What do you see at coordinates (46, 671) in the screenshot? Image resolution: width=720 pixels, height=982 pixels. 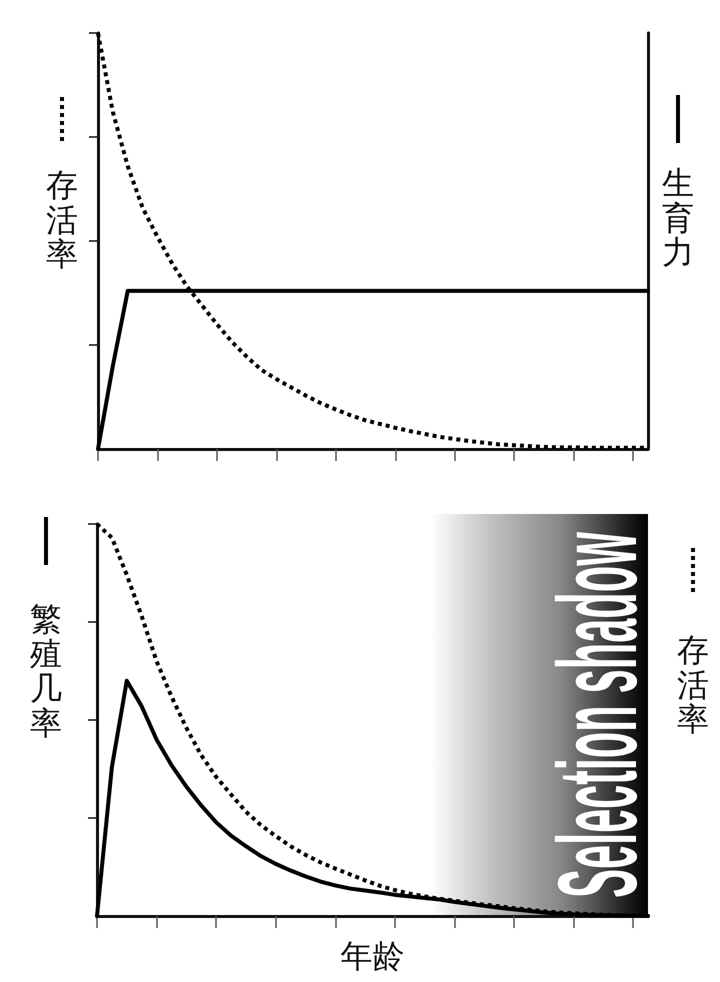 I see `y-axis-title: 繁殖几率` at bounding box center [46, 671].